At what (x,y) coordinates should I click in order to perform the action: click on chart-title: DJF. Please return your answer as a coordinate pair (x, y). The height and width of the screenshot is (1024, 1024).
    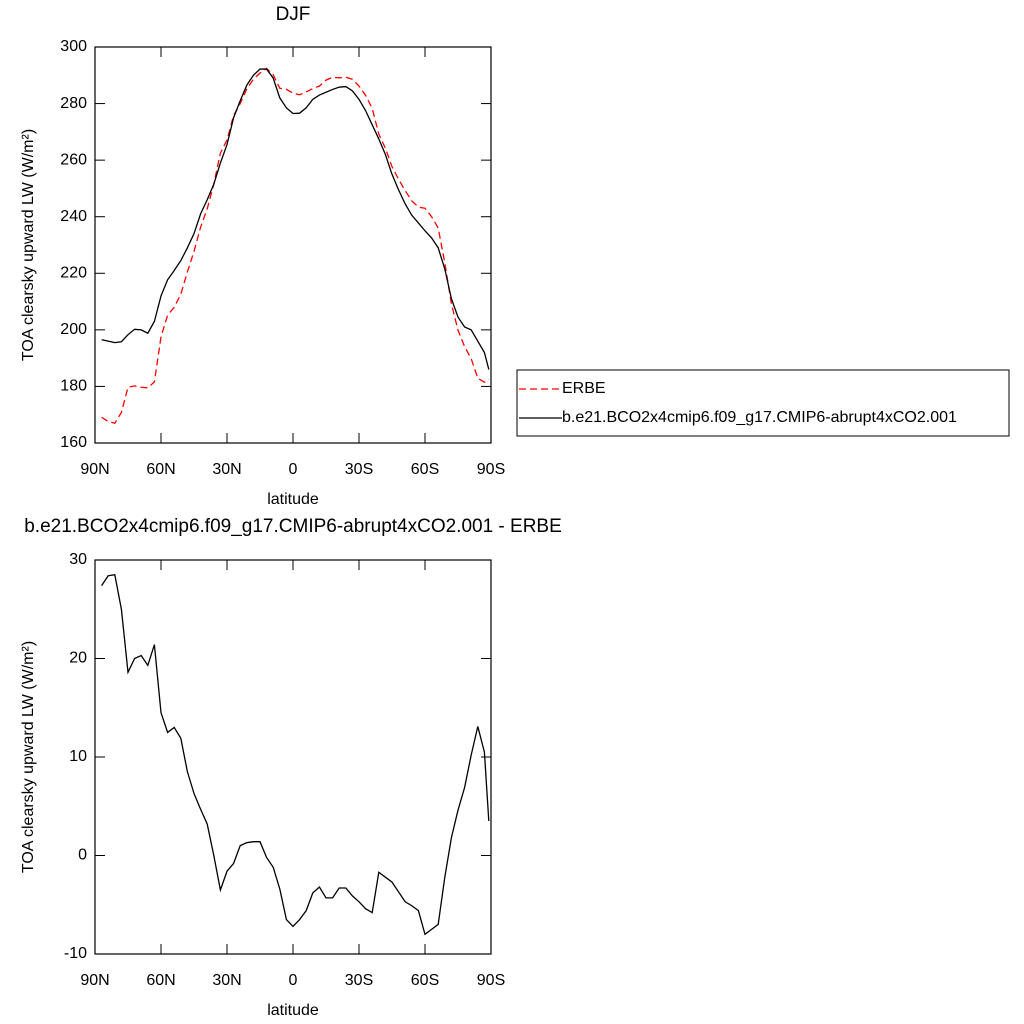
    Looking at the image, I should click on (293, 14).